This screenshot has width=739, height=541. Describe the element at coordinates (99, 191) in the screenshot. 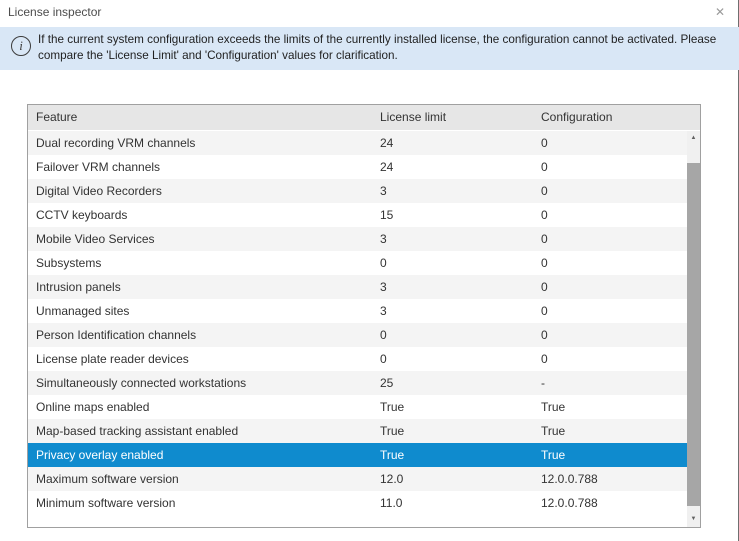

I see `cell-feature: Digital Video Recorders` at that location.